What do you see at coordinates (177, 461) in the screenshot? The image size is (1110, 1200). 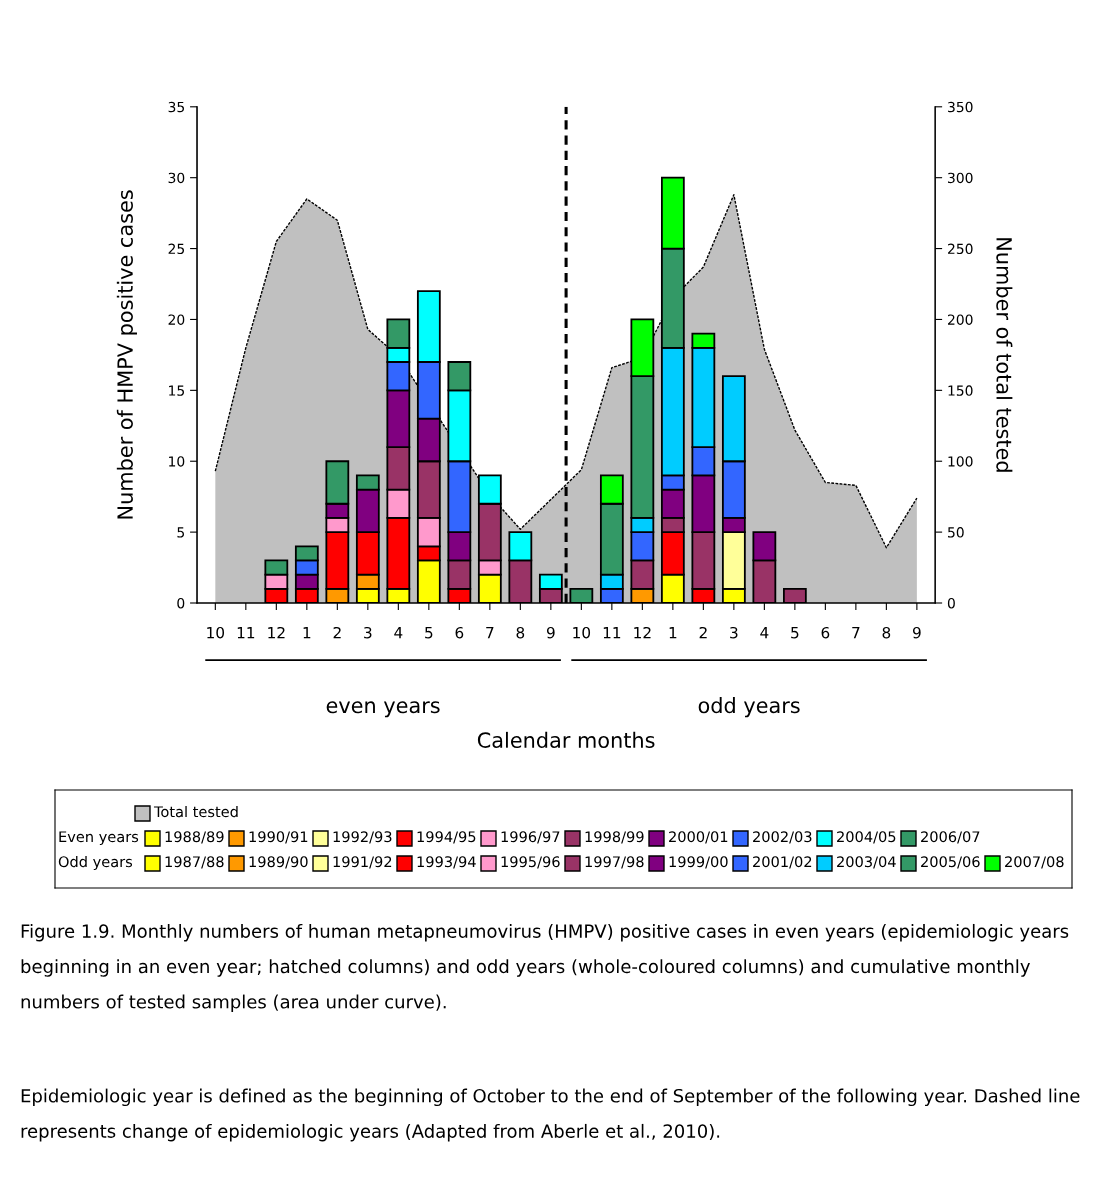 I see `y-tick-label: 10` at bounding box center [177, 461].